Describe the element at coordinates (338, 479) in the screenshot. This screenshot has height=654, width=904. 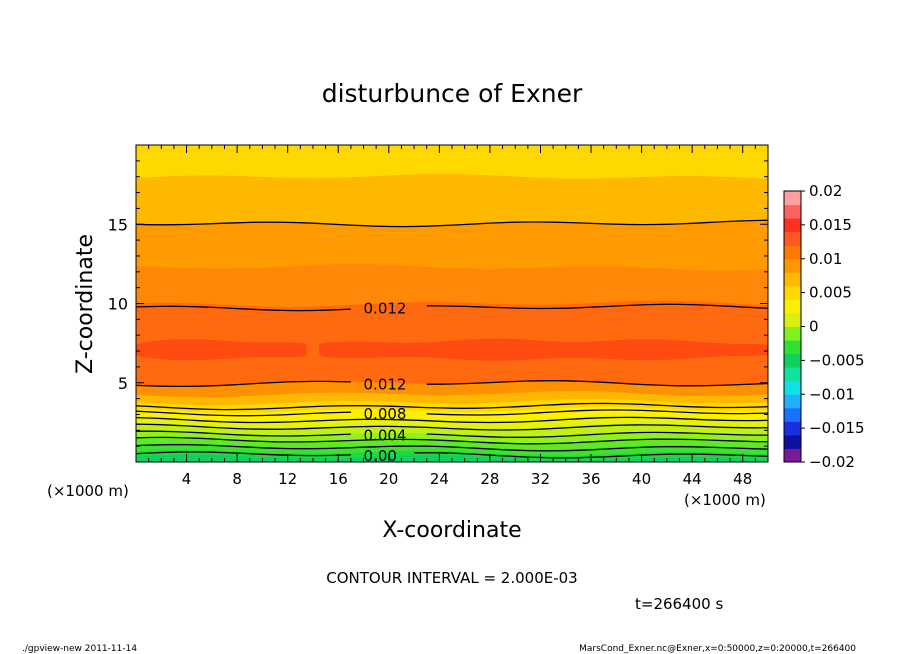
I see `x-tick-label-3: 16` at that location.